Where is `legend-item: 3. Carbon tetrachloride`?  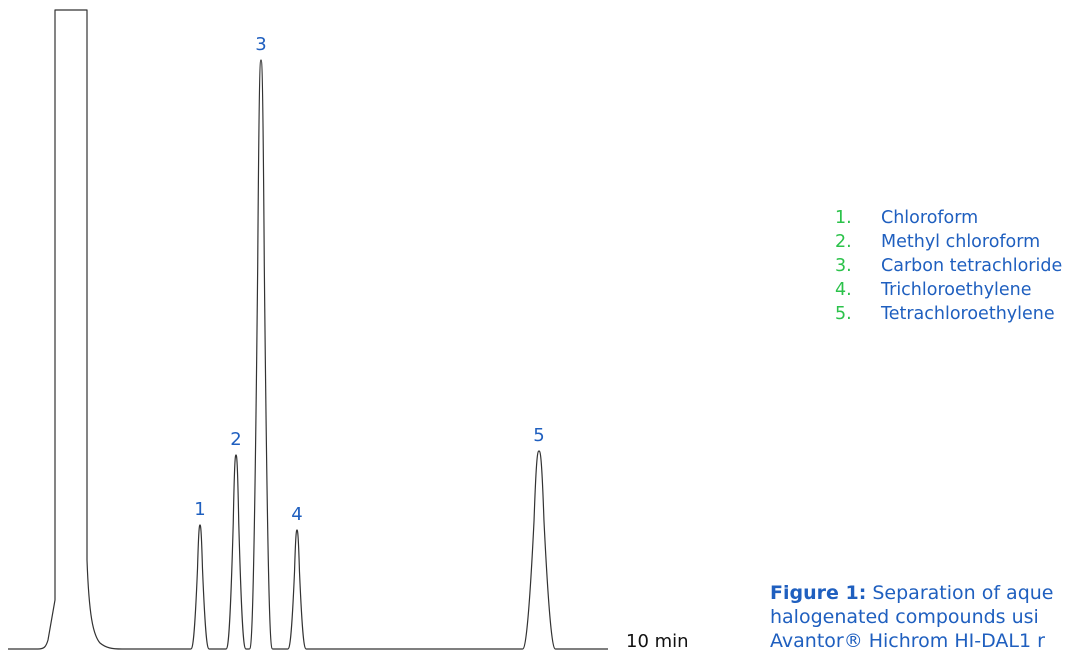 legend-item: 3. Carbon tetrachloride is located at coordinates (948, 266).